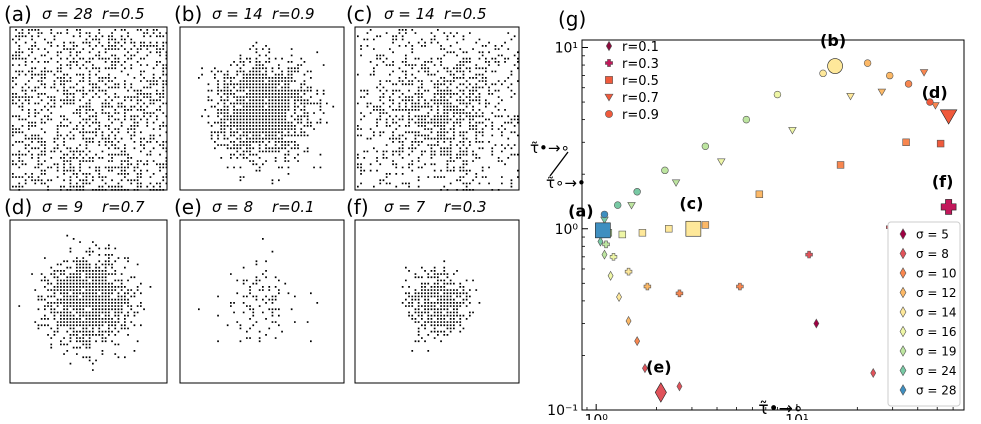 Image resolution: width=981 pixels, height=424 pixels. Describe the element at coordinates (640, 47) in the screenshot. I see `legend-label: r=0.1` at that location.